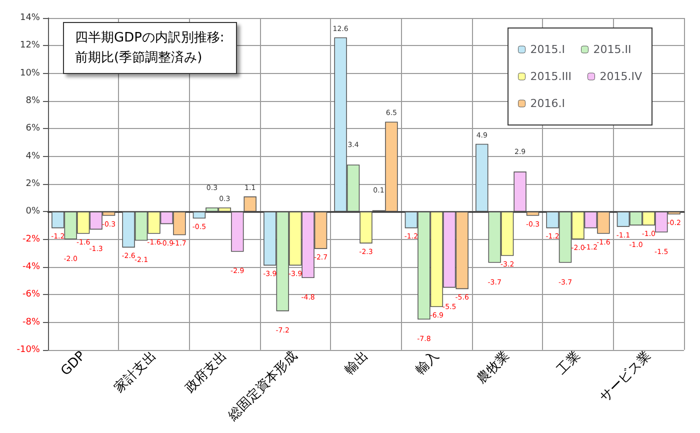  What do you see at coordinates (33, 101) in the screenshot?
I see `y-tick-label: 8%` at bounding box center [33, 101].